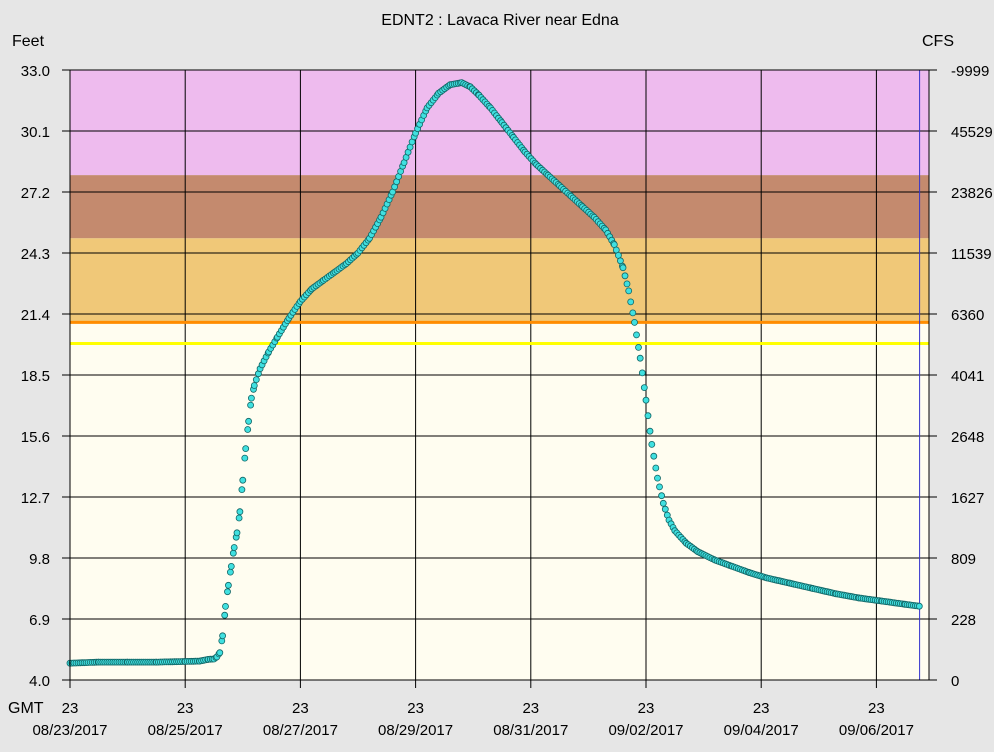 The width and height of the screenshot is (994, 752). What do you see at coordinates (955, 681) in the screenshot?
I see `right-tick-label: 0` at bounding box center [955, 681].